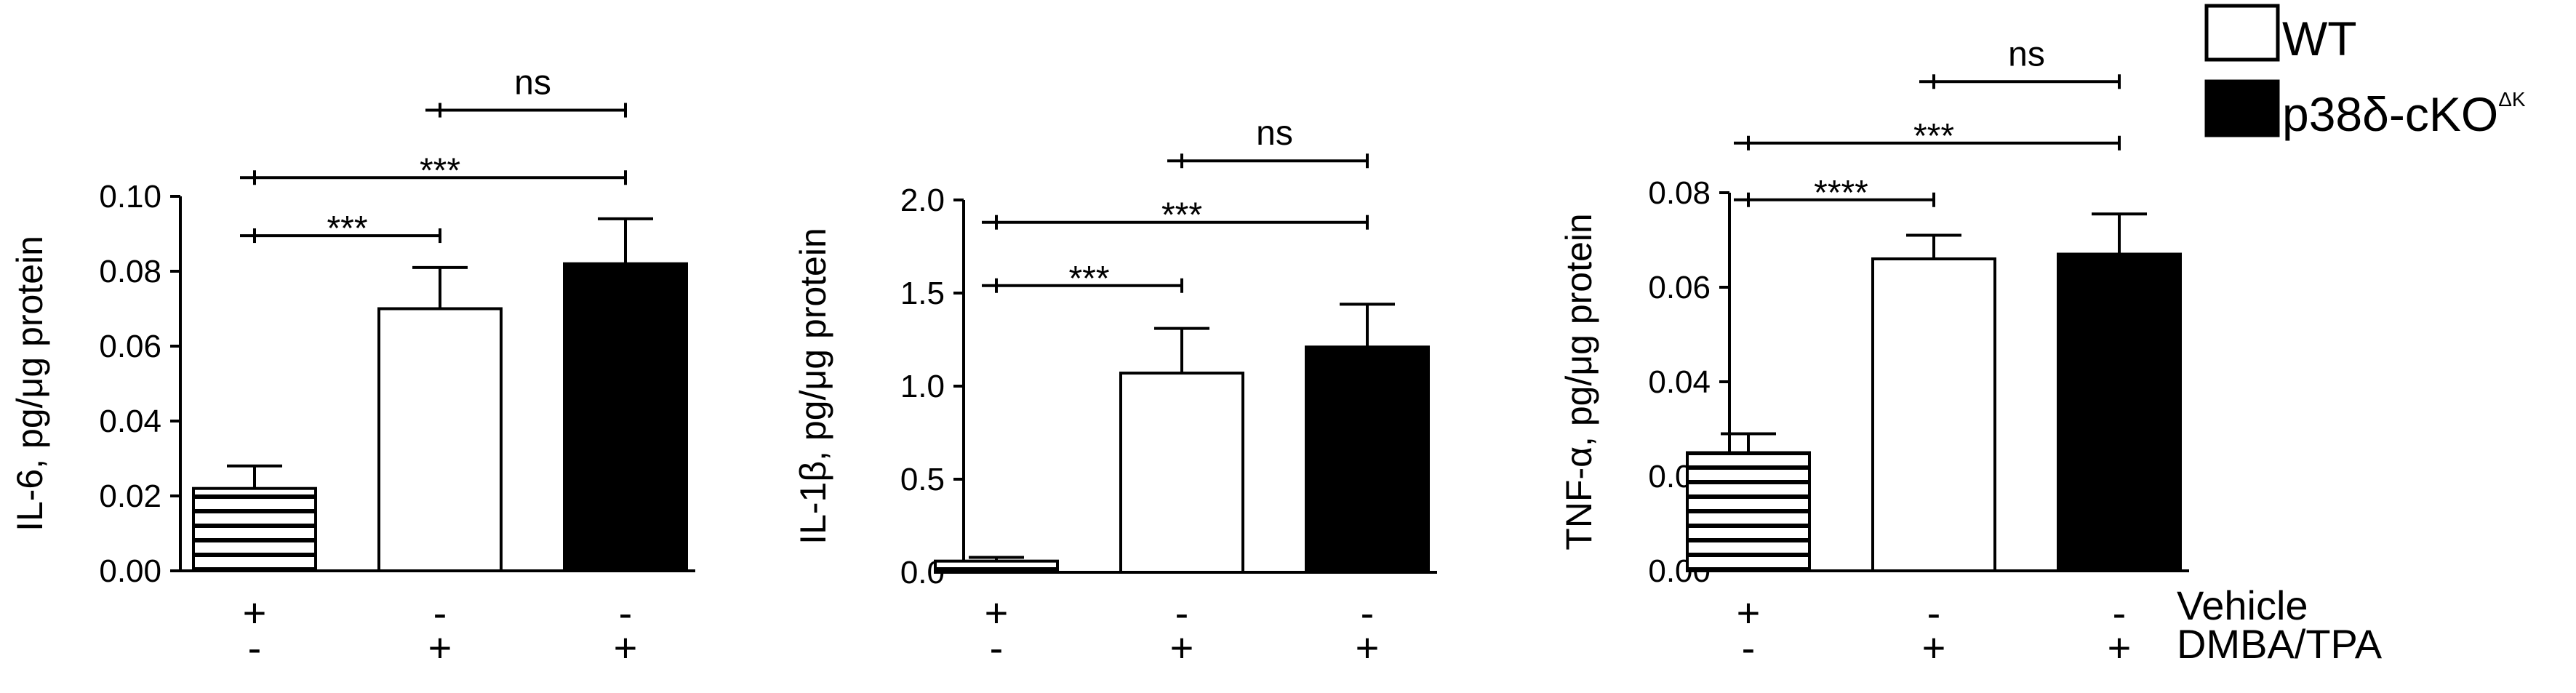 The image size is (2576, 693). I want to click on y-tick-label: 0.5, so click(922, 480).